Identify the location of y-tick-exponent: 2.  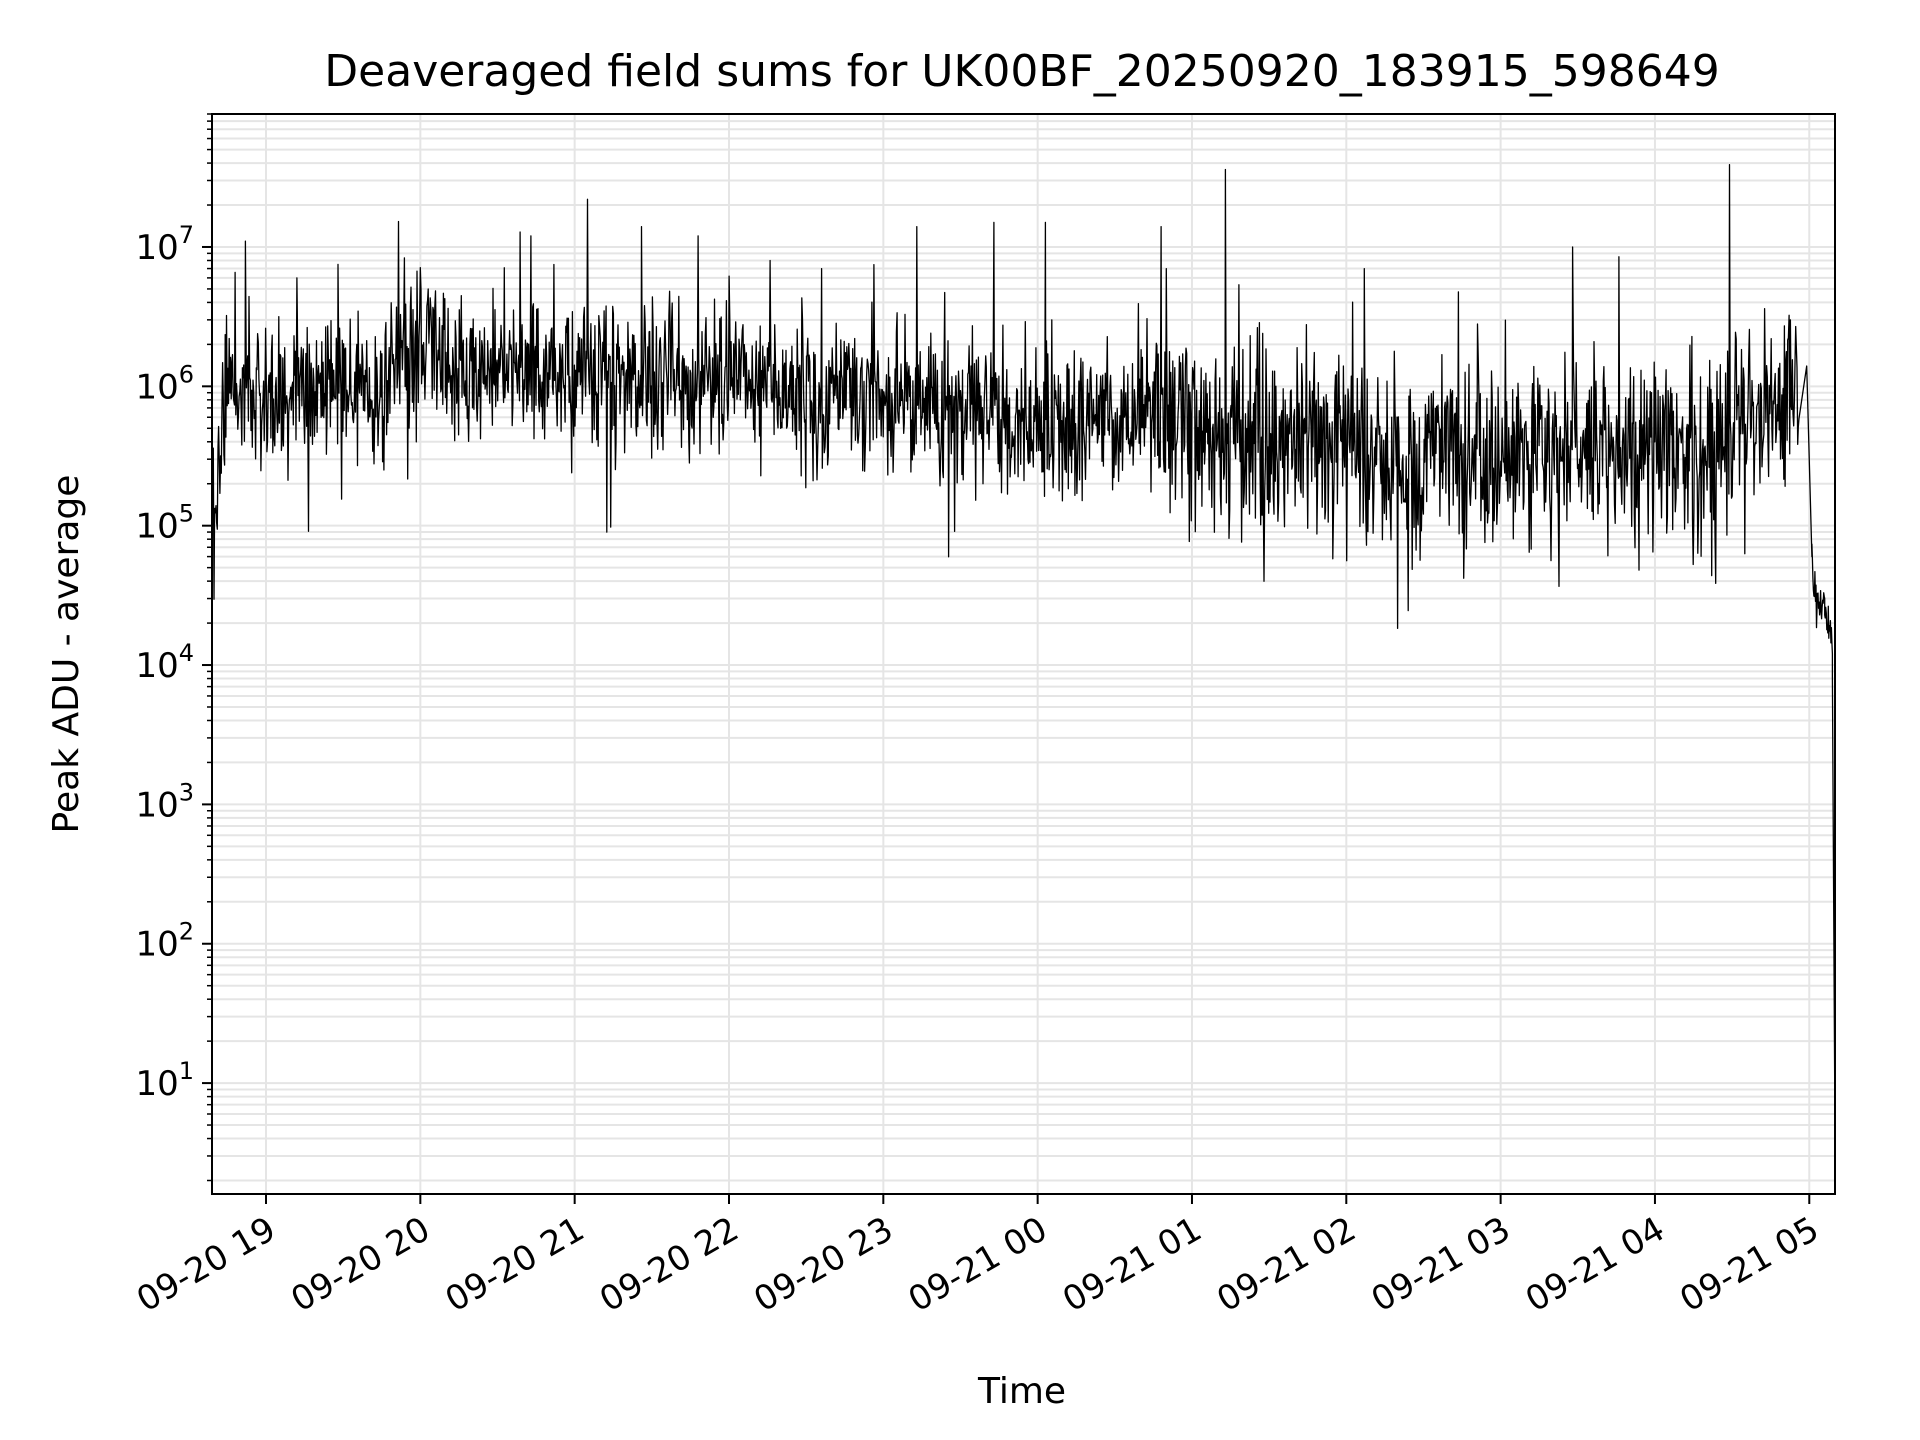
(186, 932).